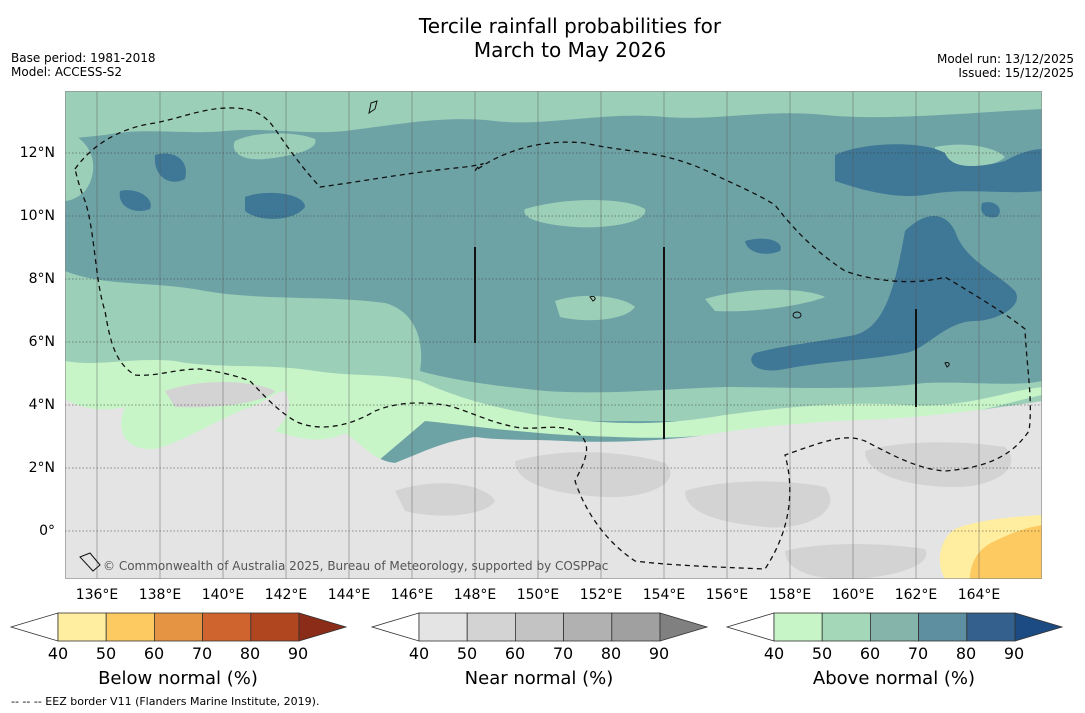 The width and height of the screenshot is (1085, 713). I want to click on lon-label-150e: 150°E, so click(538, 595).